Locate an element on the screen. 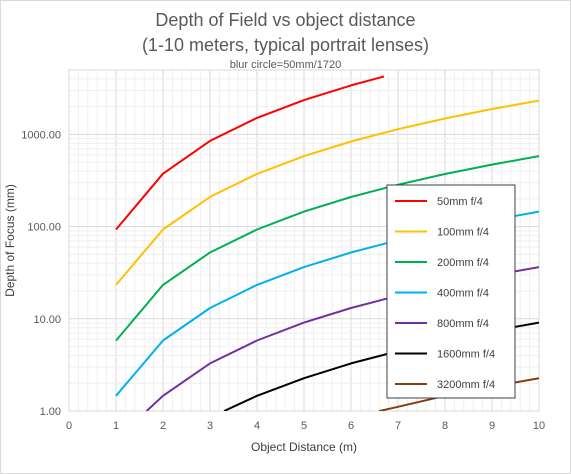 The image size is (571, 474). x-tick-label: 1 is located at coordinates (116, 426).